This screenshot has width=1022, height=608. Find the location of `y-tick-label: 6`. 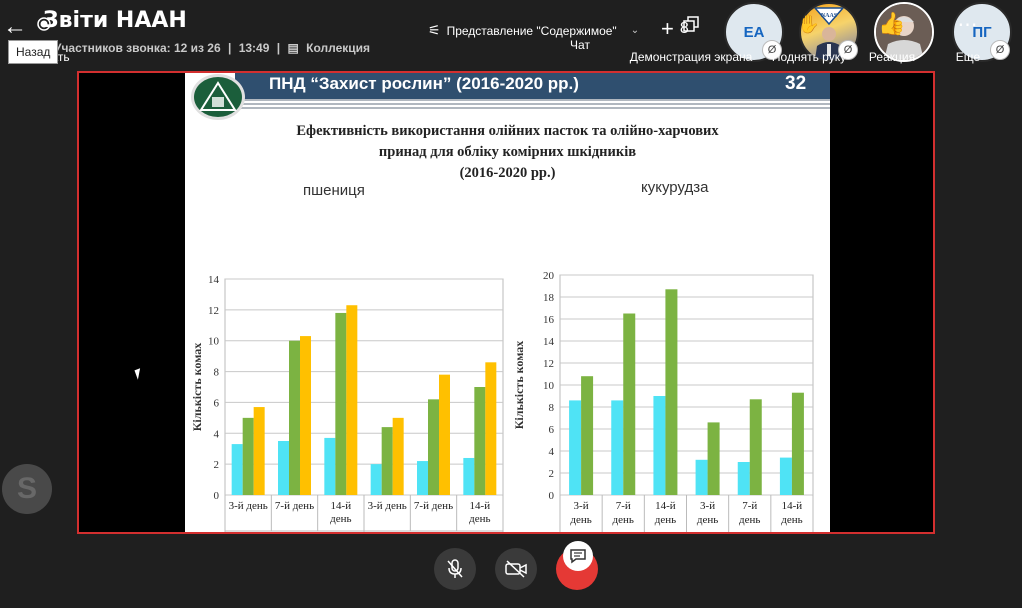

y-tick-label: 6 is located at coordinates (217, 403).